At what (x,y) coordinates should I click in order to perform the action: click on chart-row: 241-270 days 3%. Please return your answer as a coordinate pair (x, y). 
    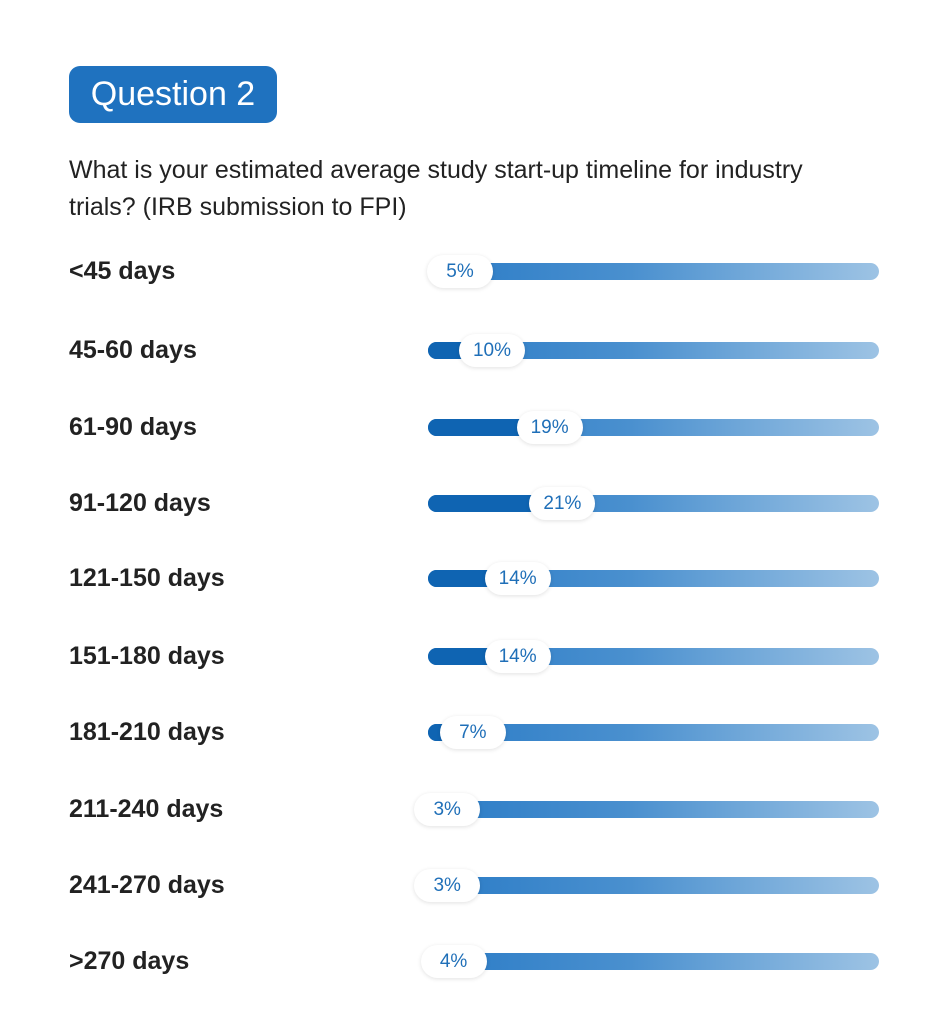
    Looking at the image, I should click on (464, 885).